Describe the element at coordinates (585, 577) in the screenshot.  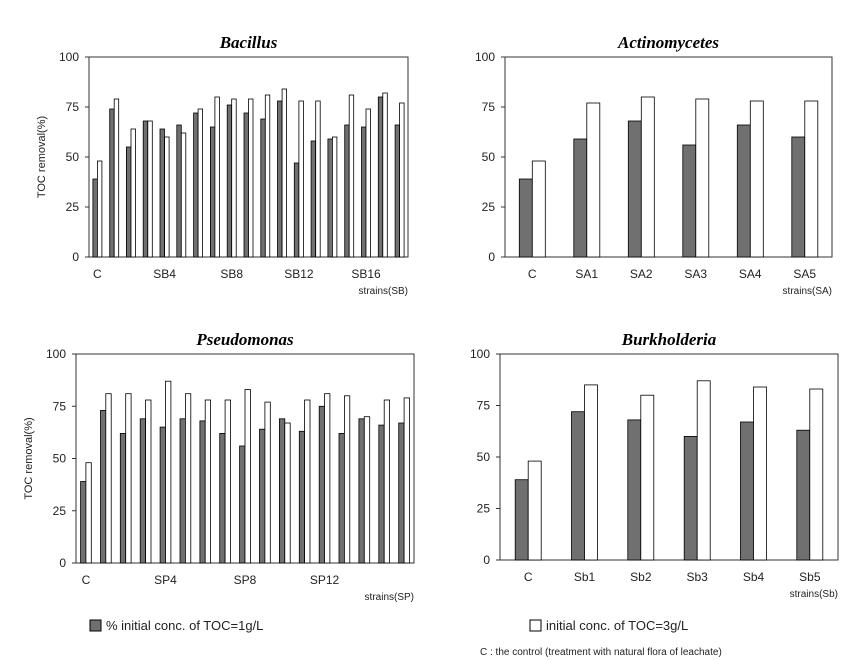
I see `x-tick-label: Sb1` at that location.